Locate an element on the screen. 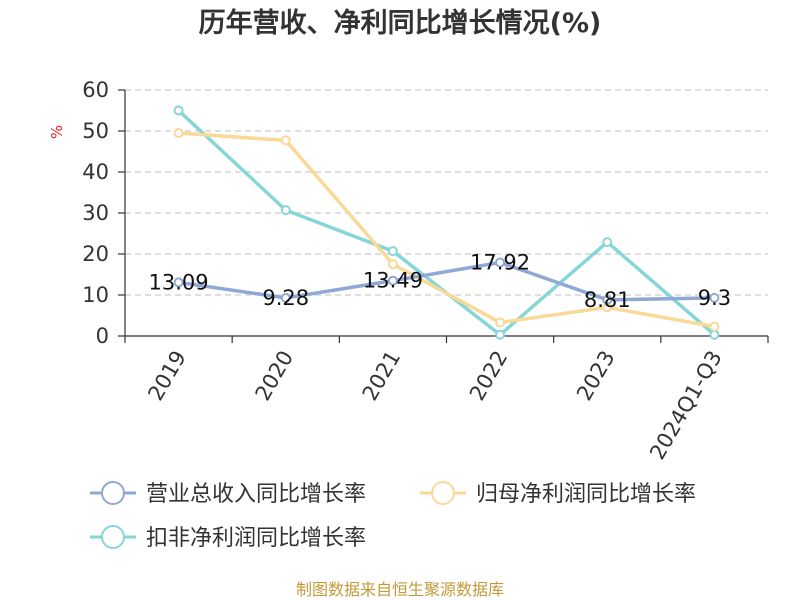  y-tick-label: 30 is located at coordinates (95, 213).